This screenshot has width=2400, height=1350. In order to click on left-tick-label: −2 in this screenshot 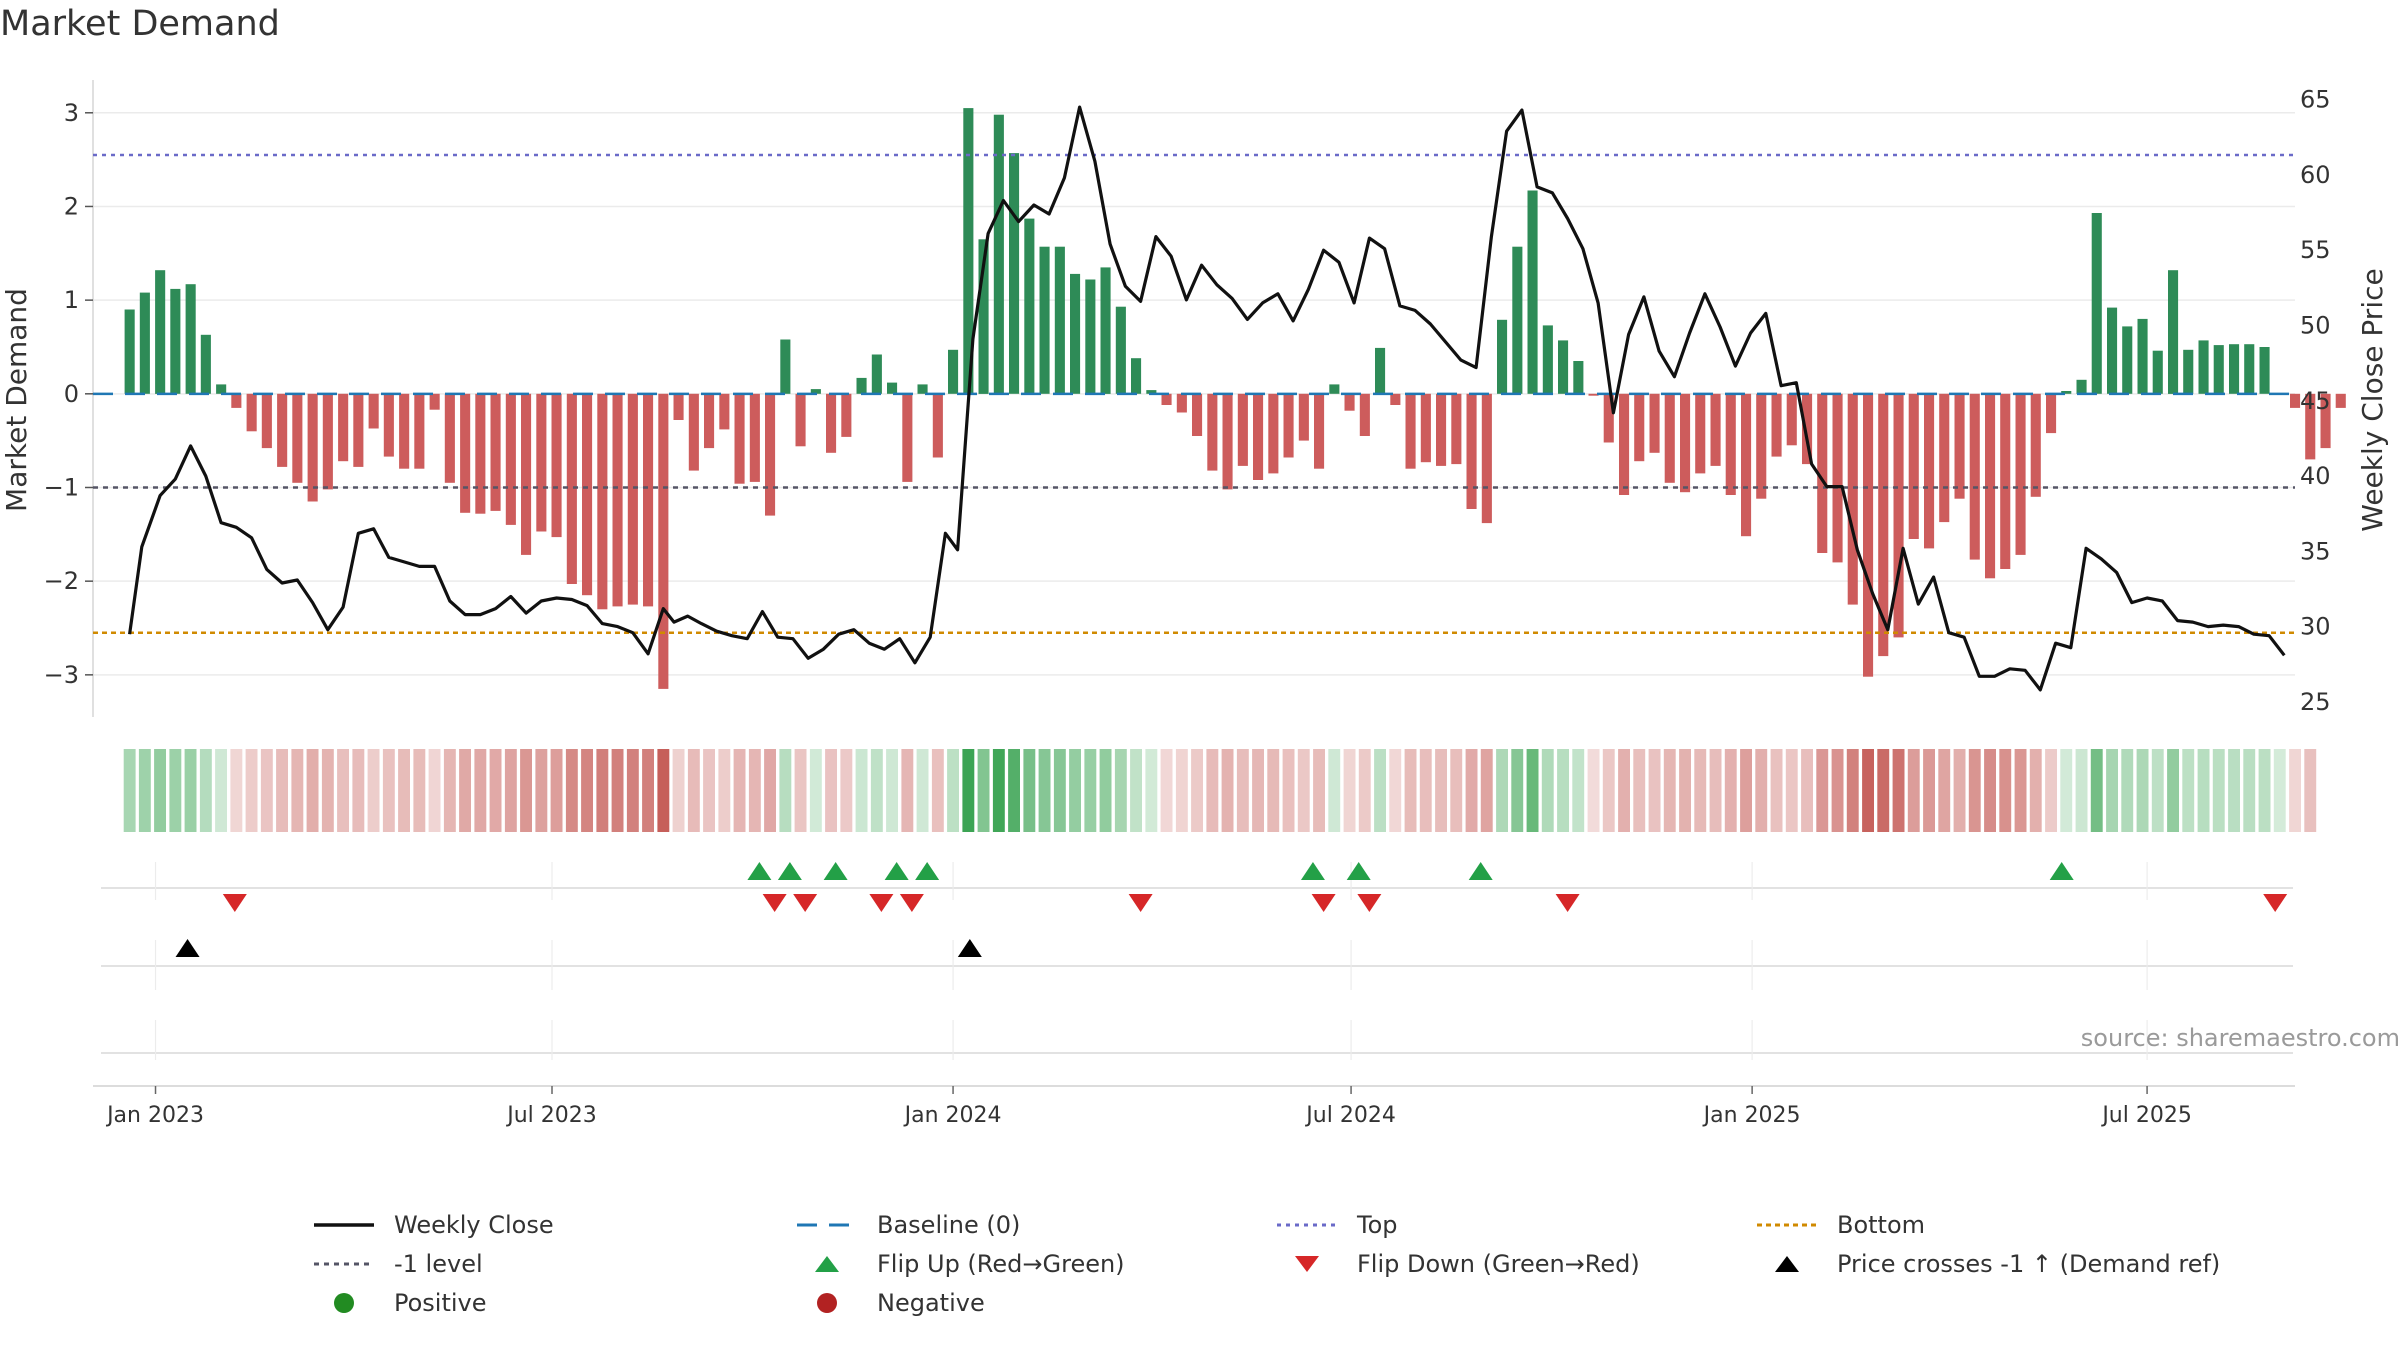, I will do `click(61, 581)`.